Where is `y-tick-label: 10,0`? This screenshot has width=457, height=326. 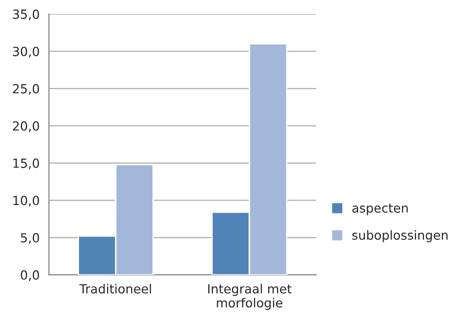 y-tick-label: 10,0 is located at coordinates (26, 201).